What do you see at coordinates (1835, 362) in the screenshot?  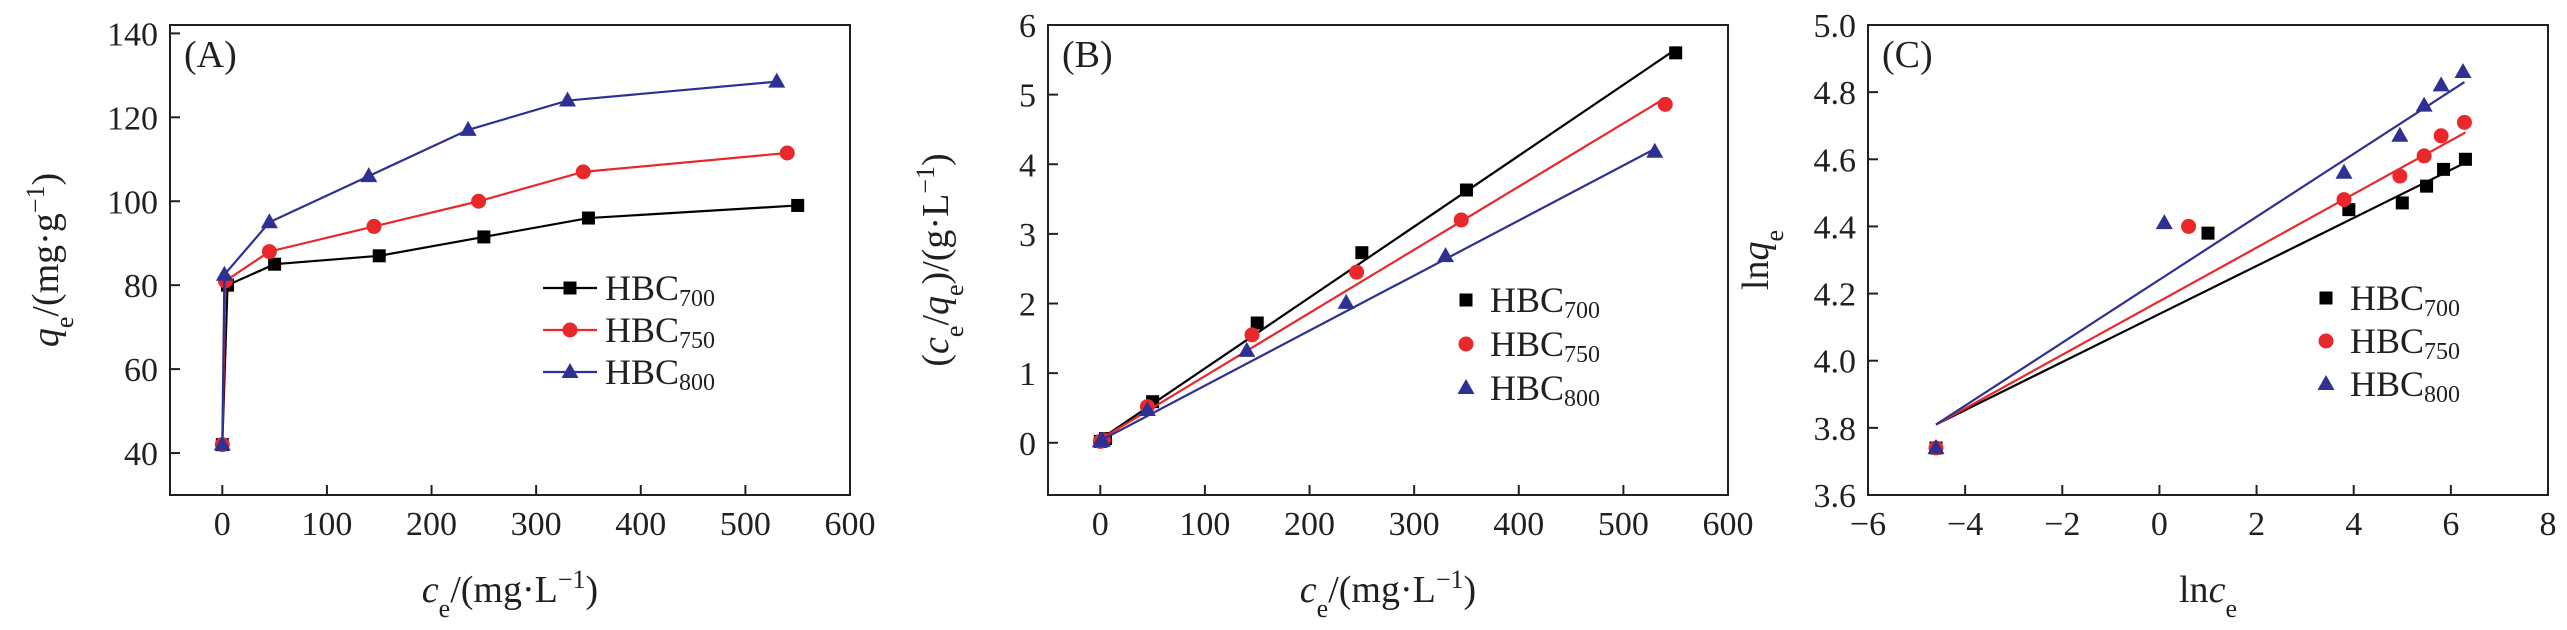 I see `y-tick-label: 4.0` at bounding box center [1835, 362].